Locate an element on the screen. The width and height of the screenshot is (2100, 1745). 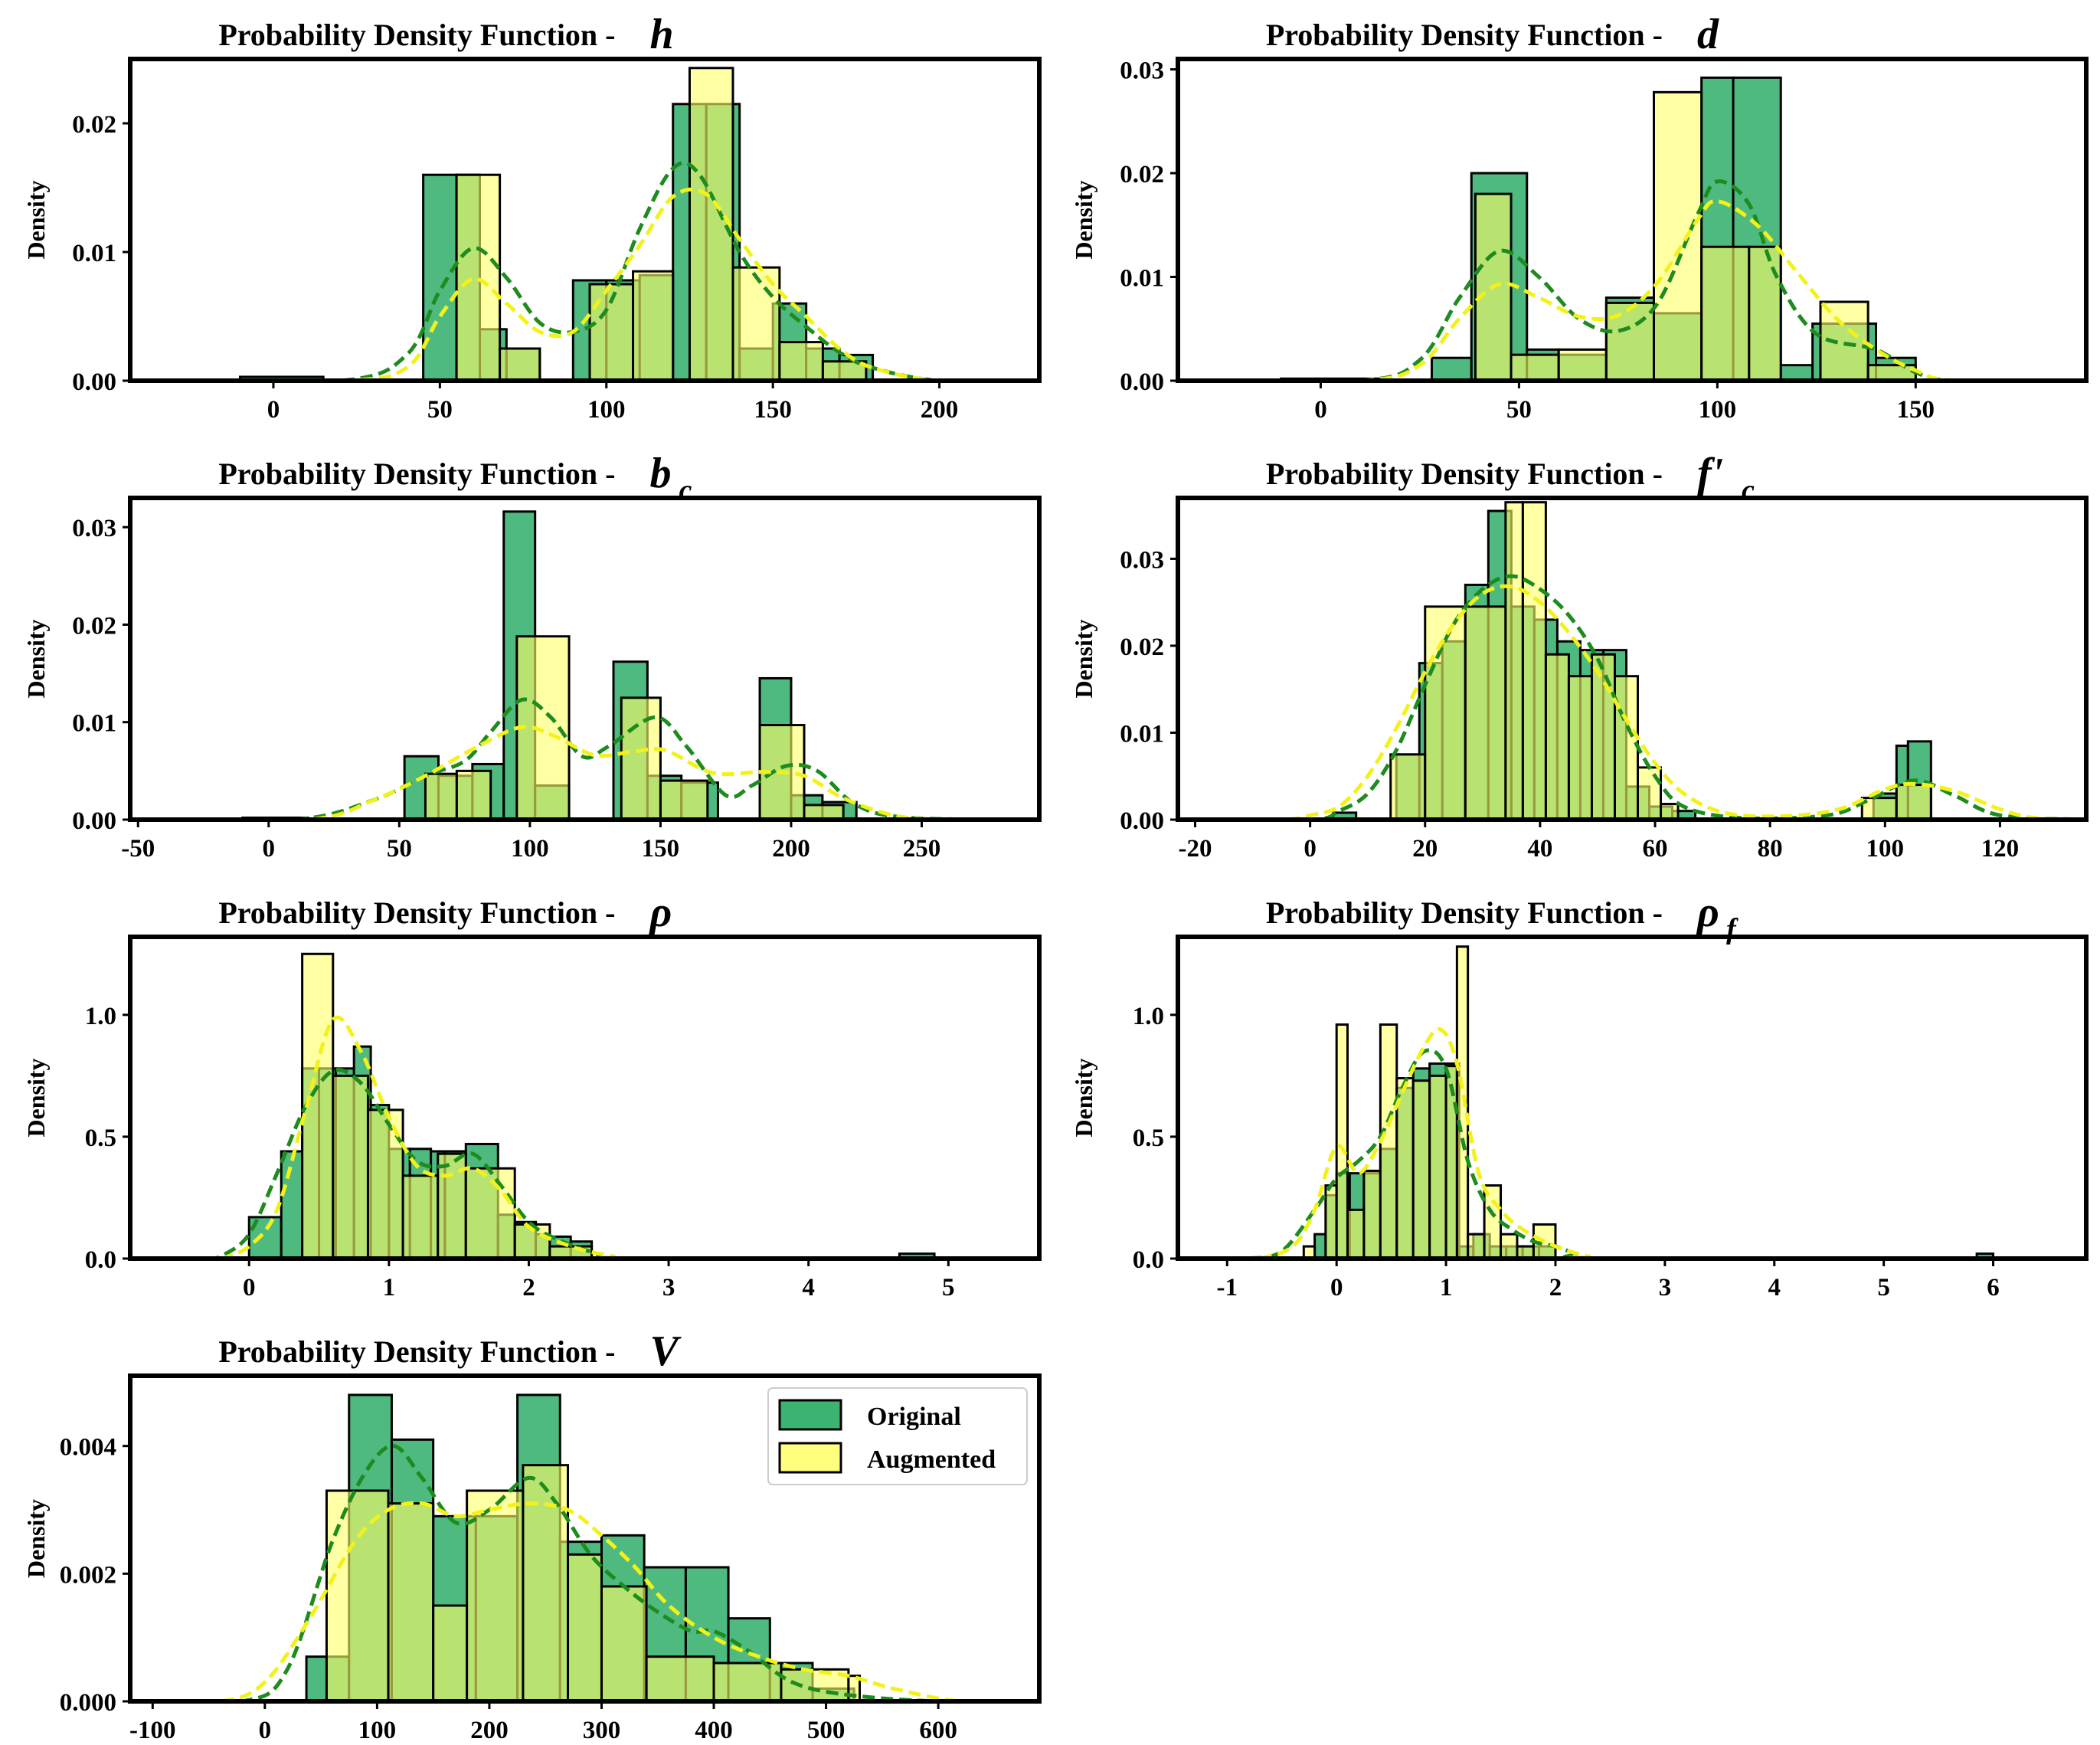
x-tick-label: 600 is located at coordinates (938, 1730).